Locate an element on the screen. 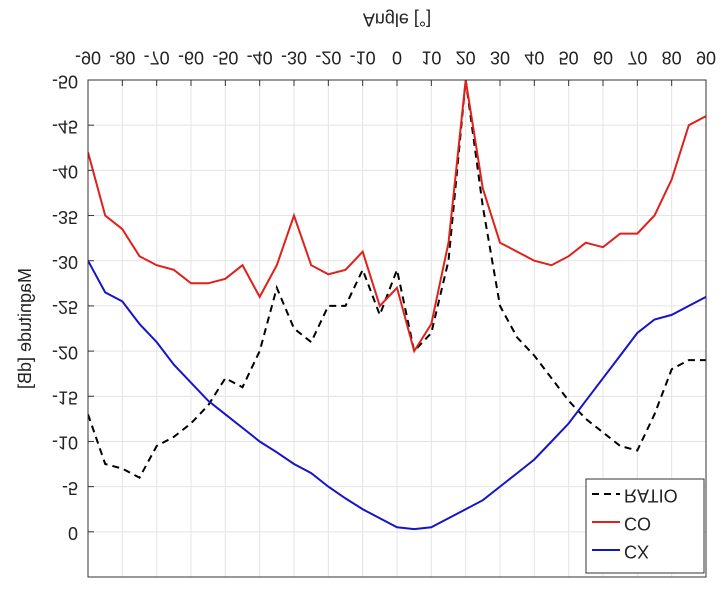 The image size is (727, 591). y-tick-label: -45 is located at coordinates (65, 126).